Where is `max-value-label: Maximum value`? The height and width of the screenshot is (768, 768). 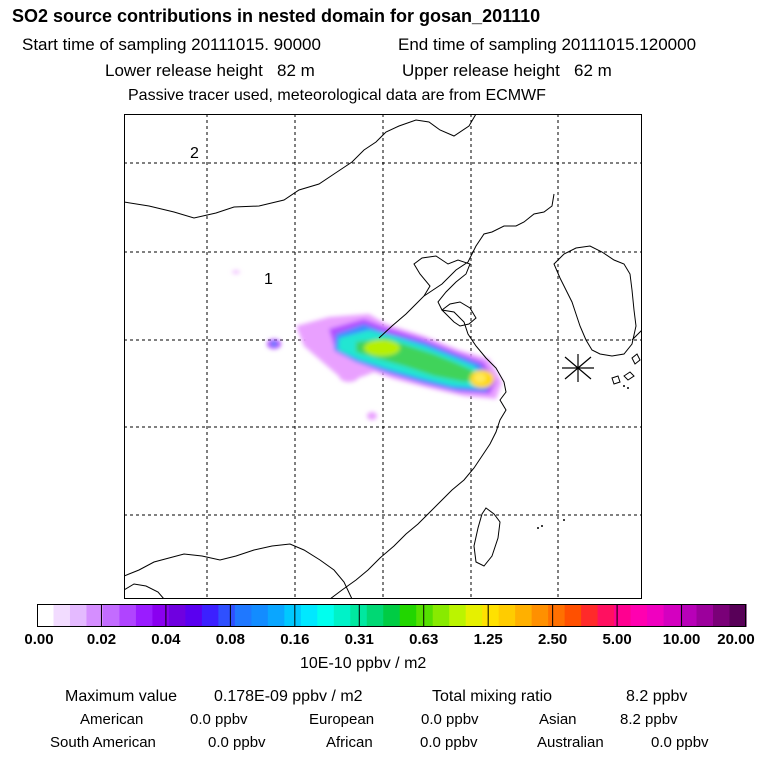 max-value-label: Maximum value is located at coordinates (121, 696).